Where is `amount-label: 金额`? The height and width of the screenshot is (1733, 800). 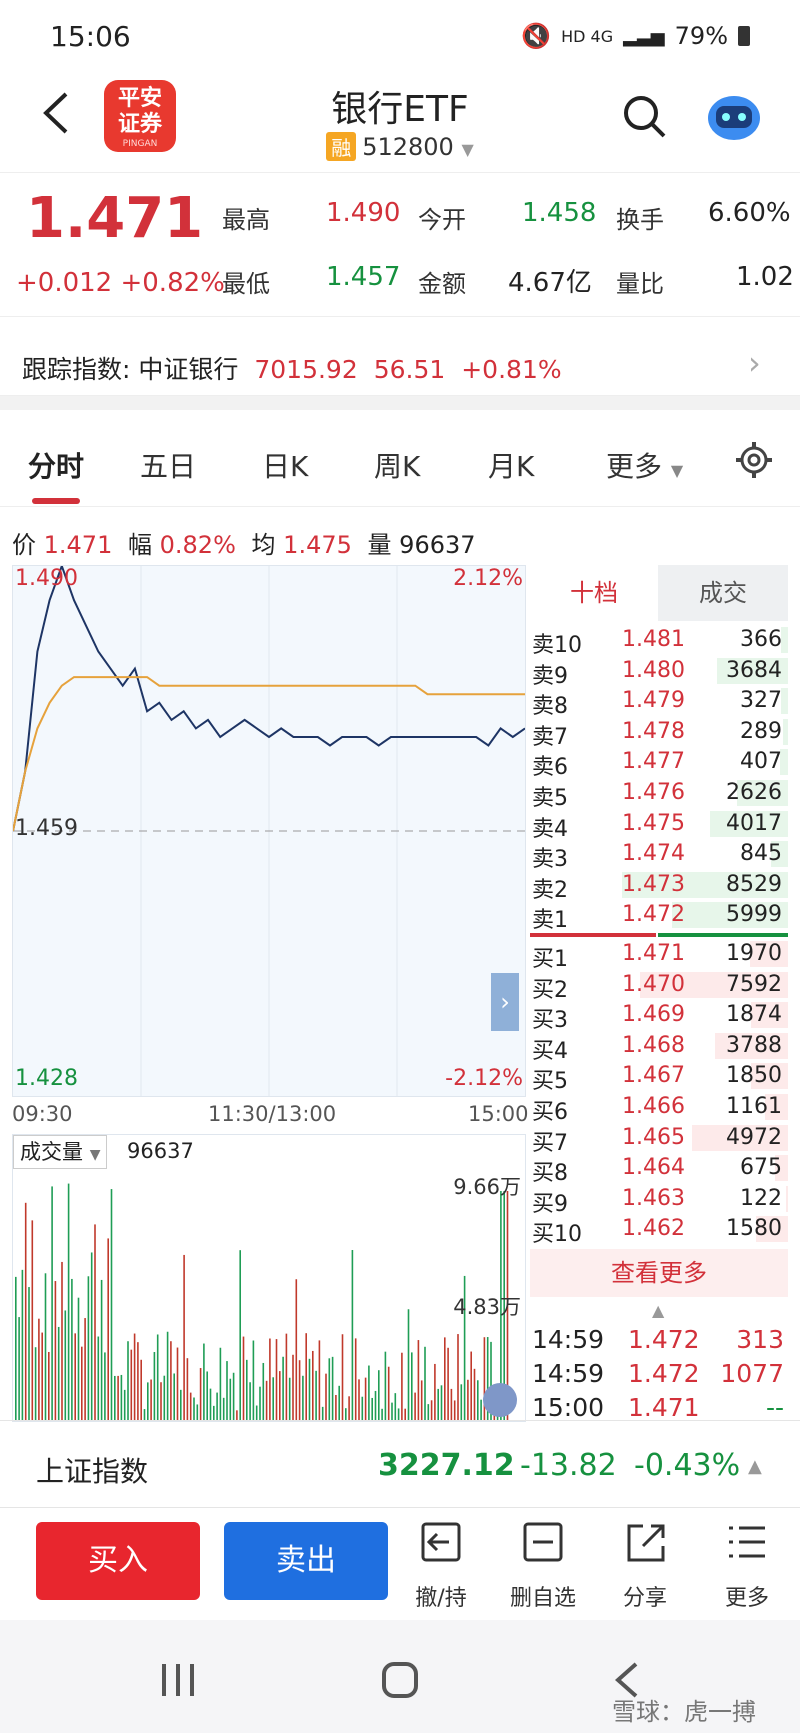 amount-label: 金额 is located at coordinates (442, 284).